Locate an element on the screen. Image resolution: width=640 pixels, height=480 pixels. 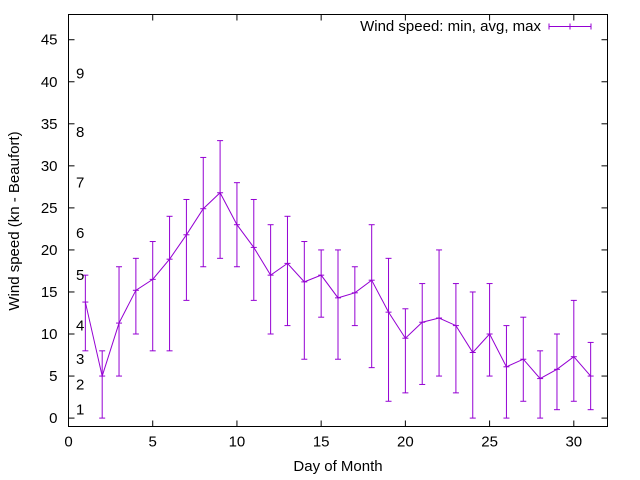
y-tick-label: 45 is located at coordinates (49, 40).